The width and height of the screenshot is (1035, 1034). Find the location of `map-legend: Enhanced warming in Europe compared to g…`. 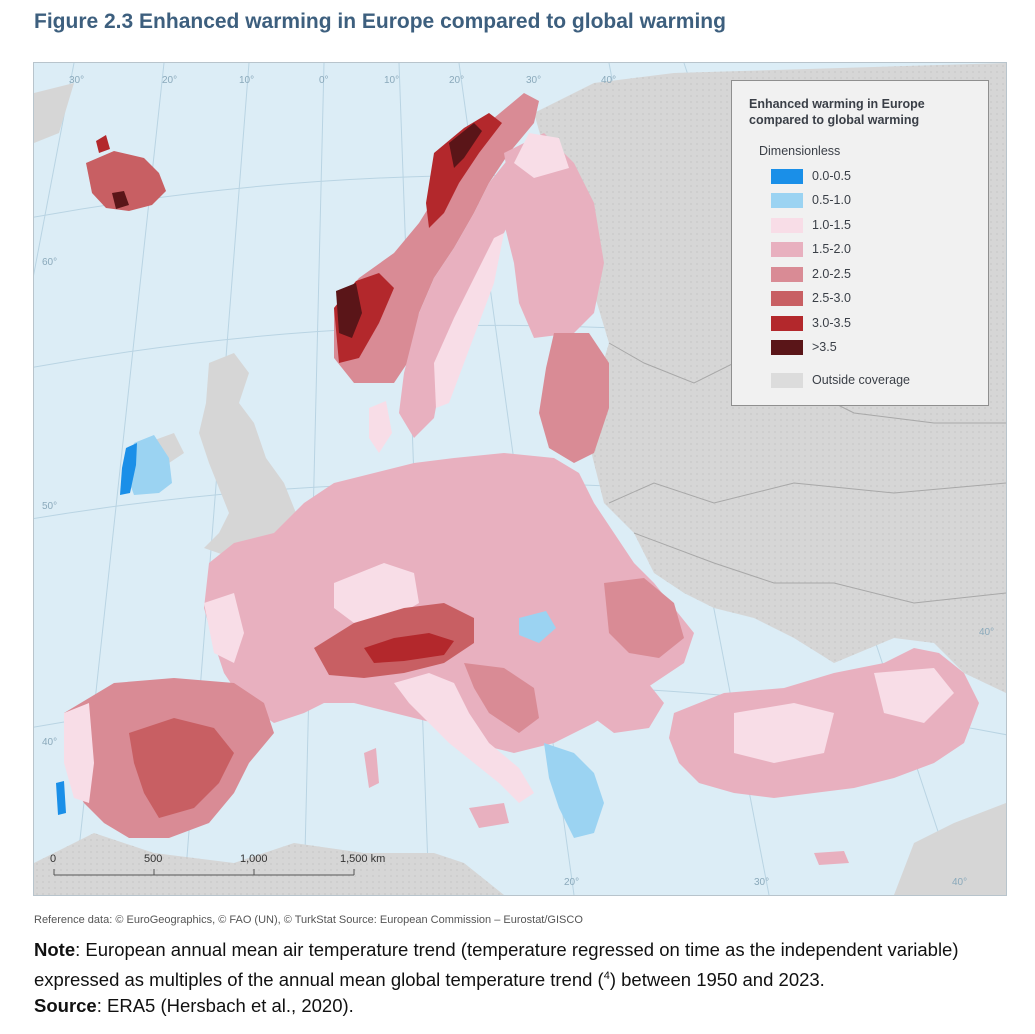

map-legend: Enhanced warming in Europe compared to g… is located at coordinates (860, 243).